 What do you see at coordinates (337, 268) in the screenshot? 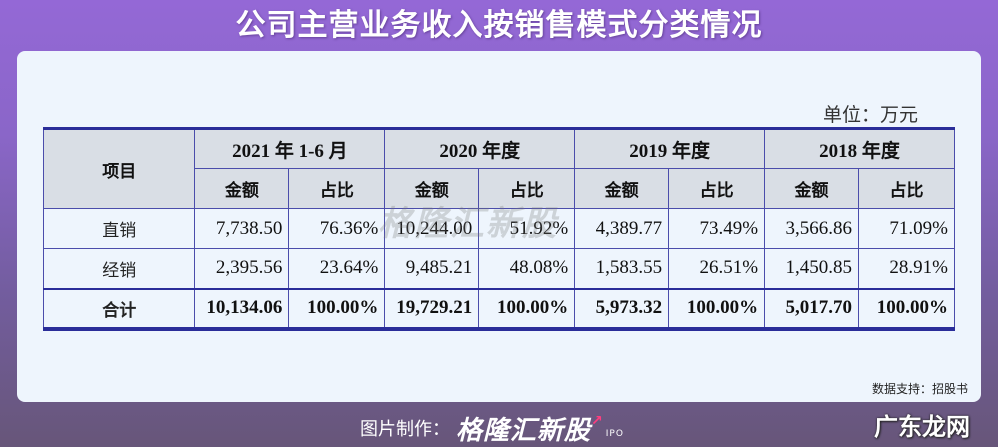
I see `cell-share: 23.64%` at bounding box center [337, 268].